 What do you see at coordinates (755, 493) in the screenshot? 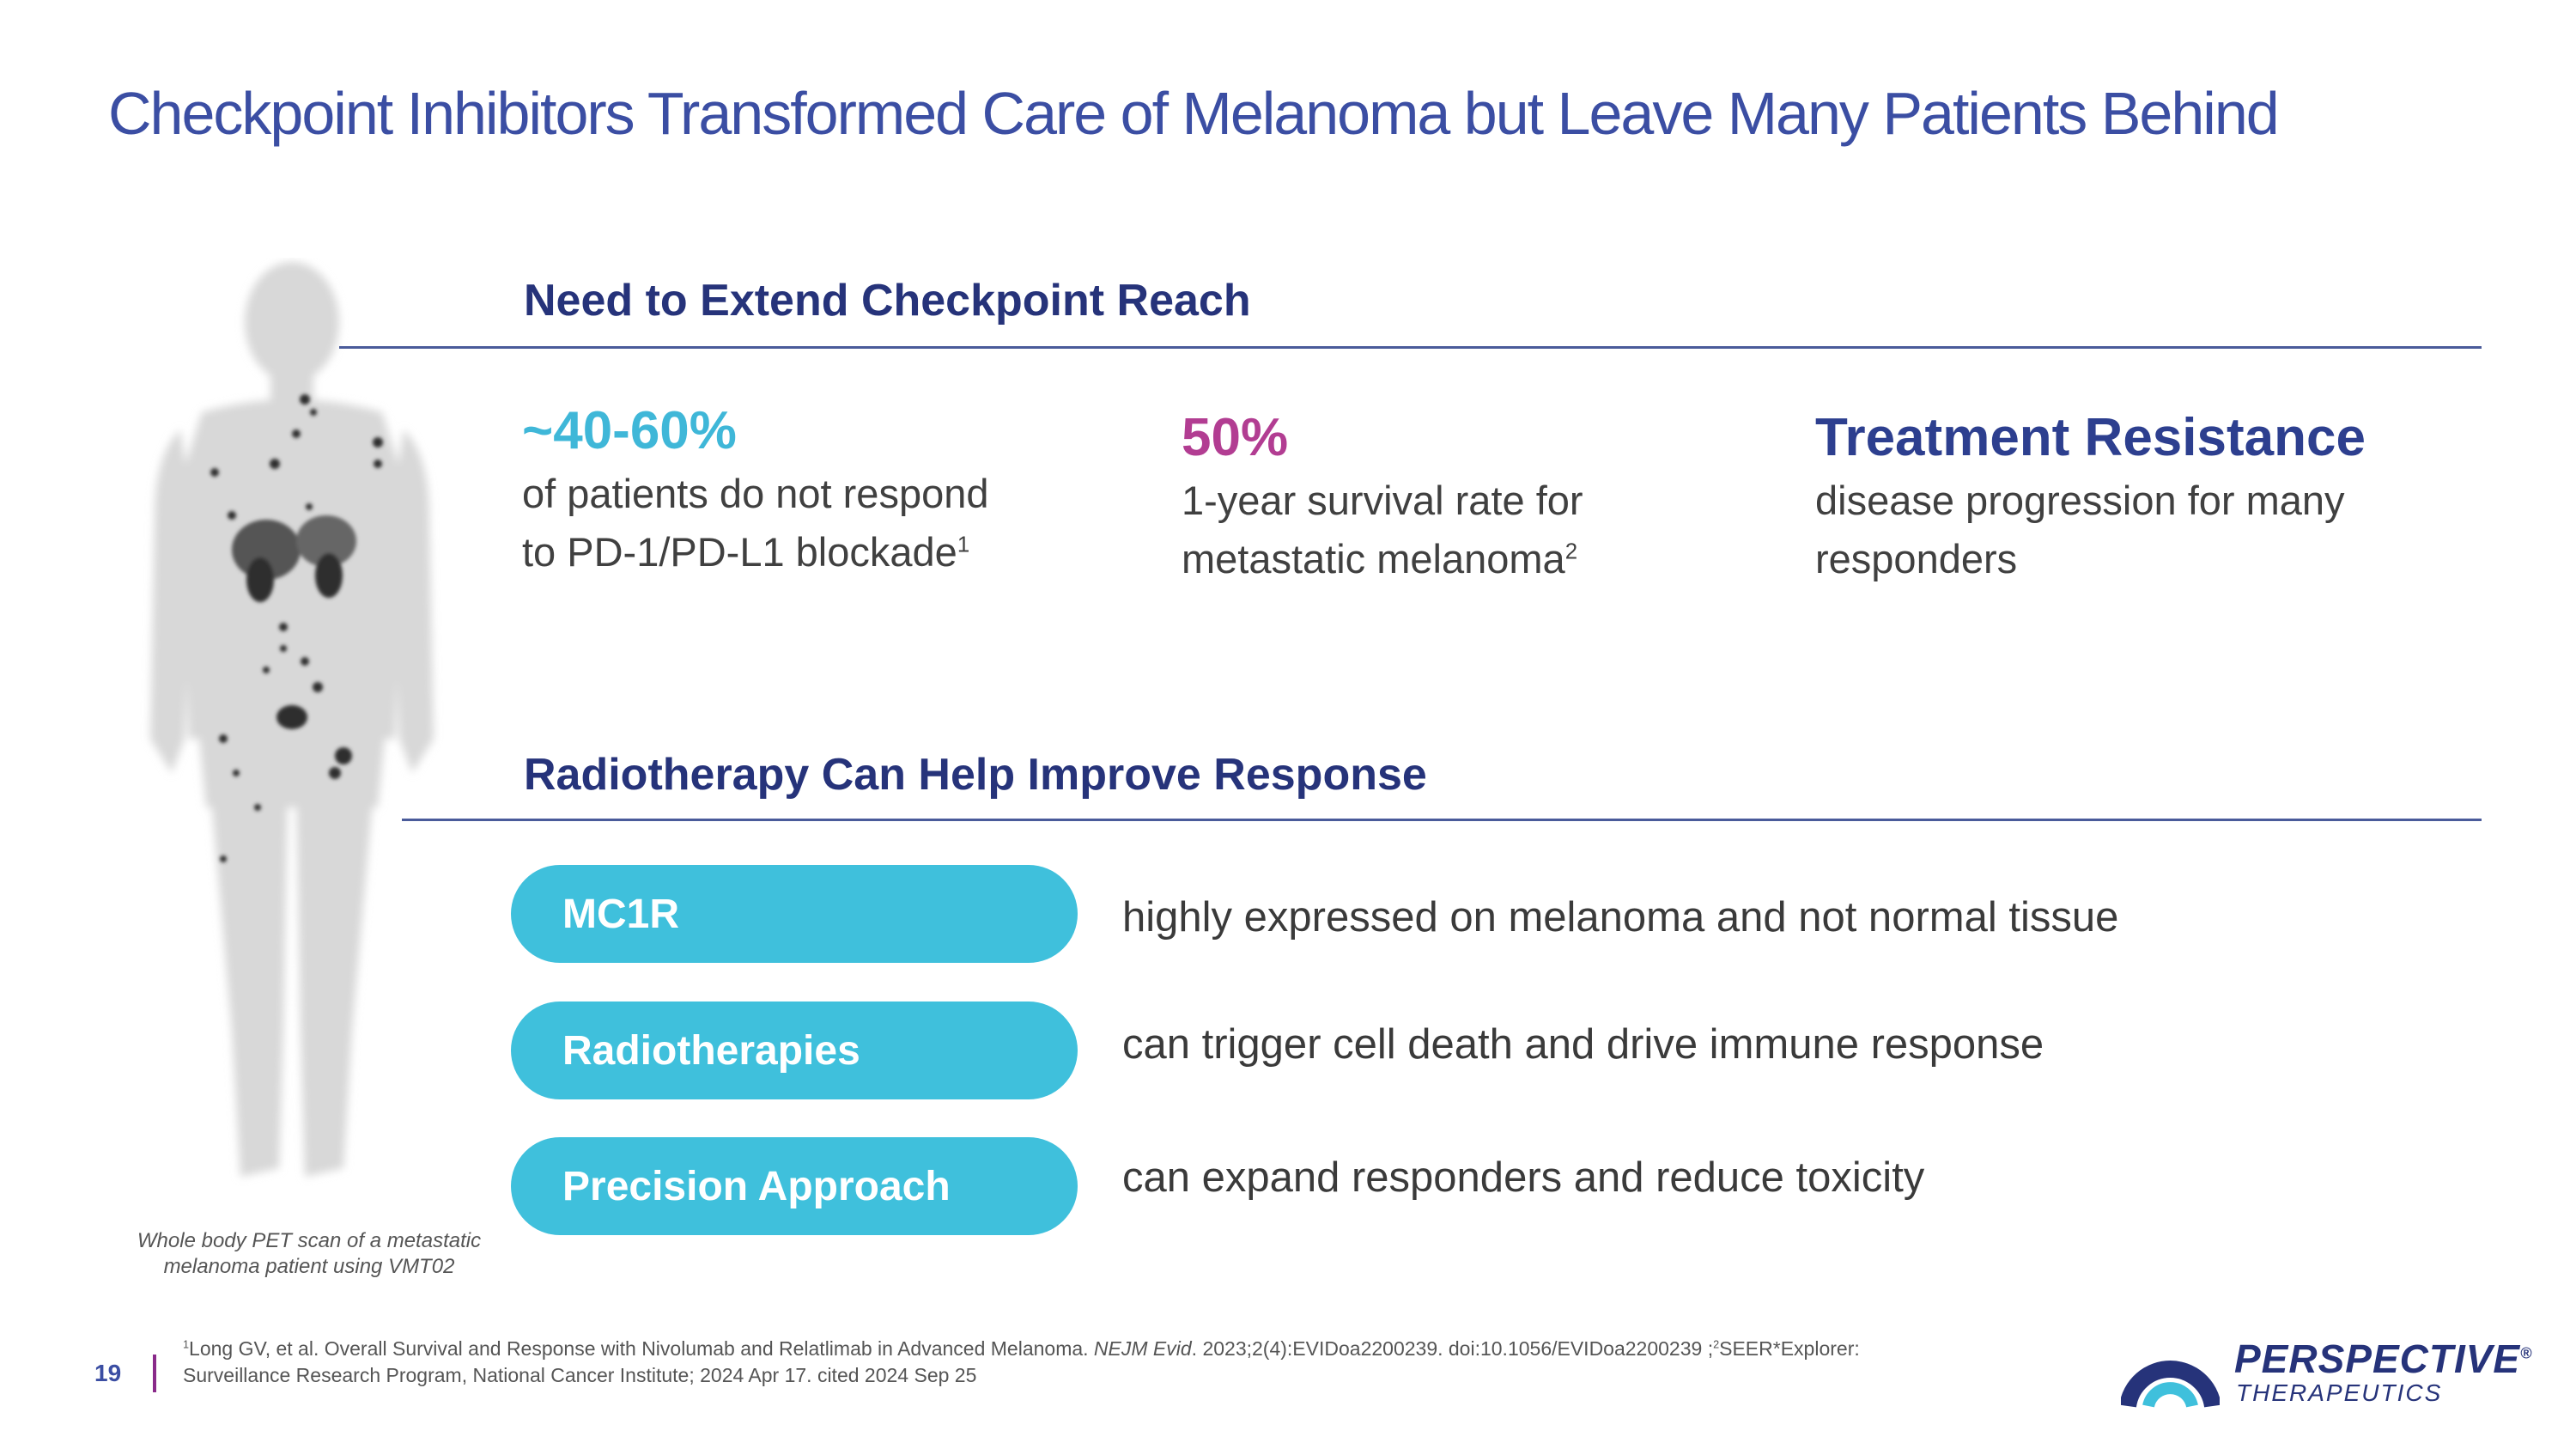
I see `stat-line-1: of patients do not respond` at bounding box center [755, 493].